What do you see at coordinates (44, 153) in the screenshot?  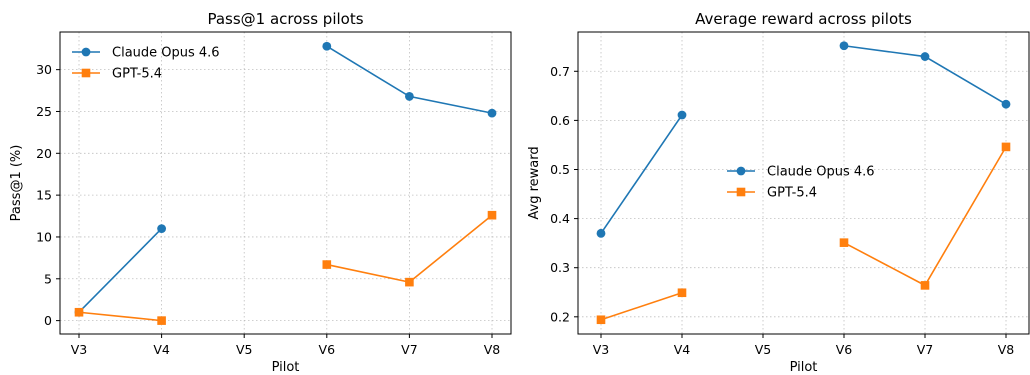 I see `y-tick-label: 20` at bounding box center [44, 153].